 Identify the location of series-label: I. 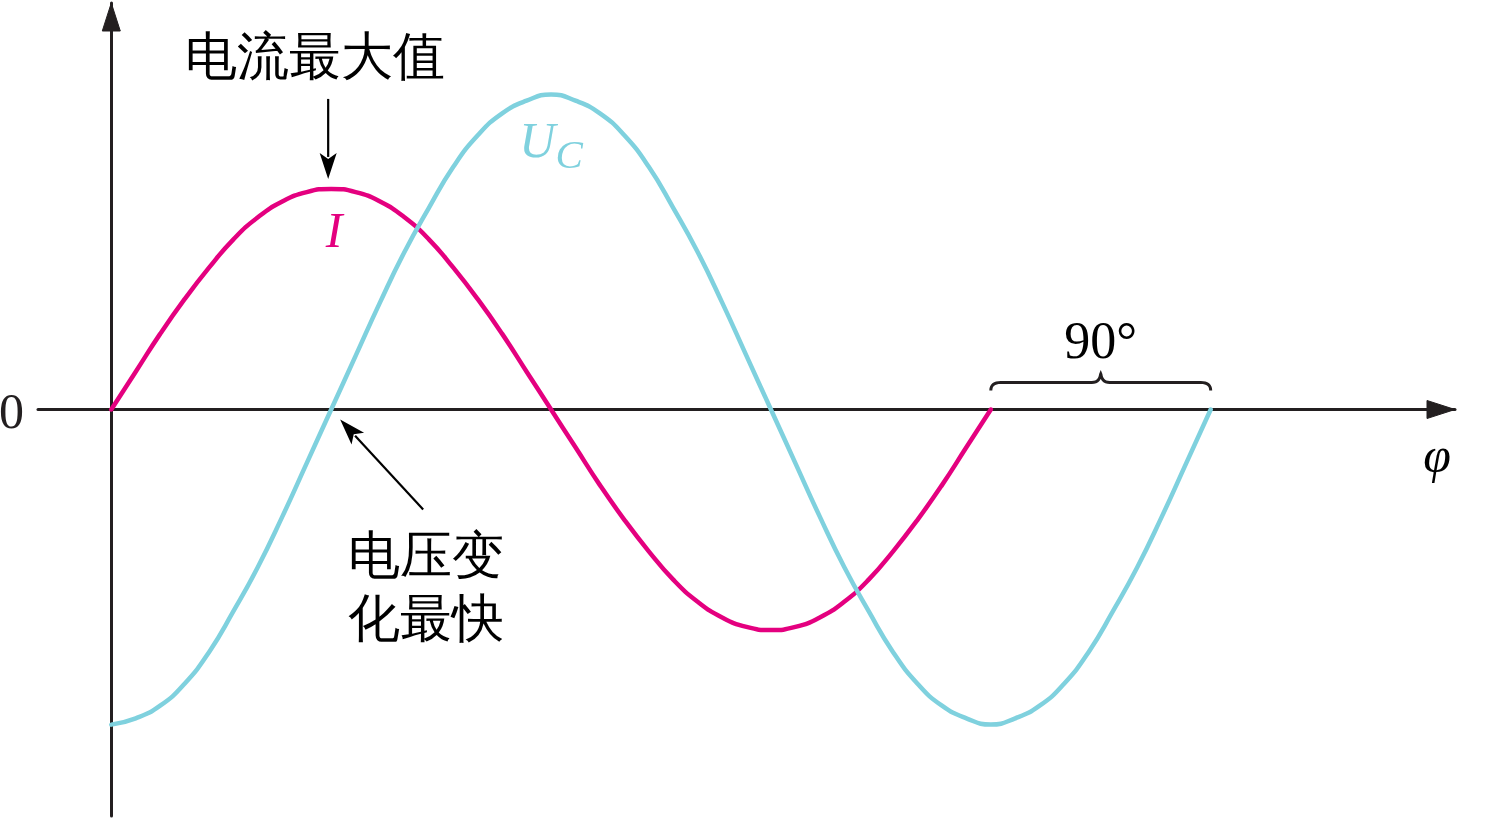
(334, 229).